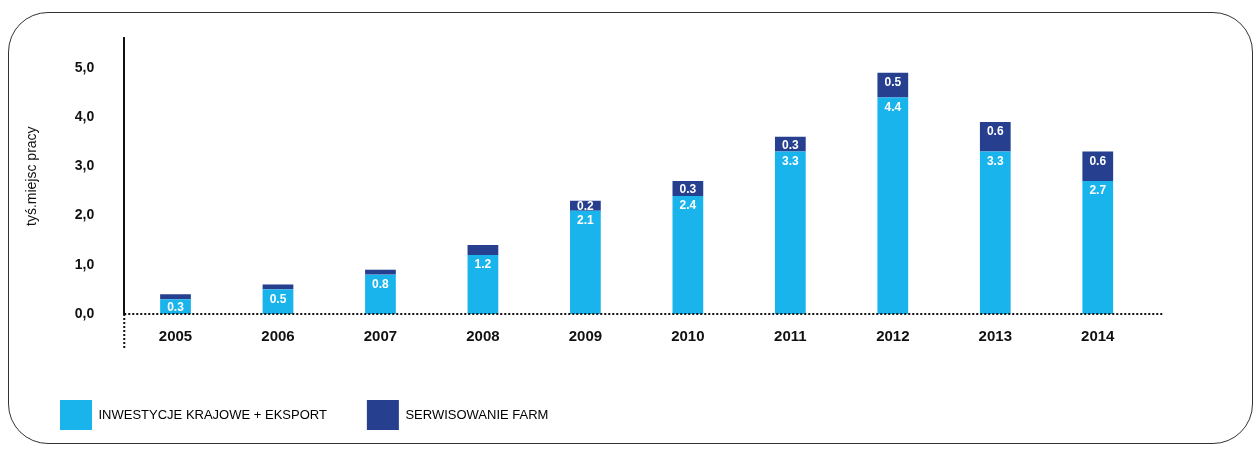  What do you see at coordinates (84, 116) in the screenshot?
I see `y-tick-label: 4,0` at bounding box center [84, 116].